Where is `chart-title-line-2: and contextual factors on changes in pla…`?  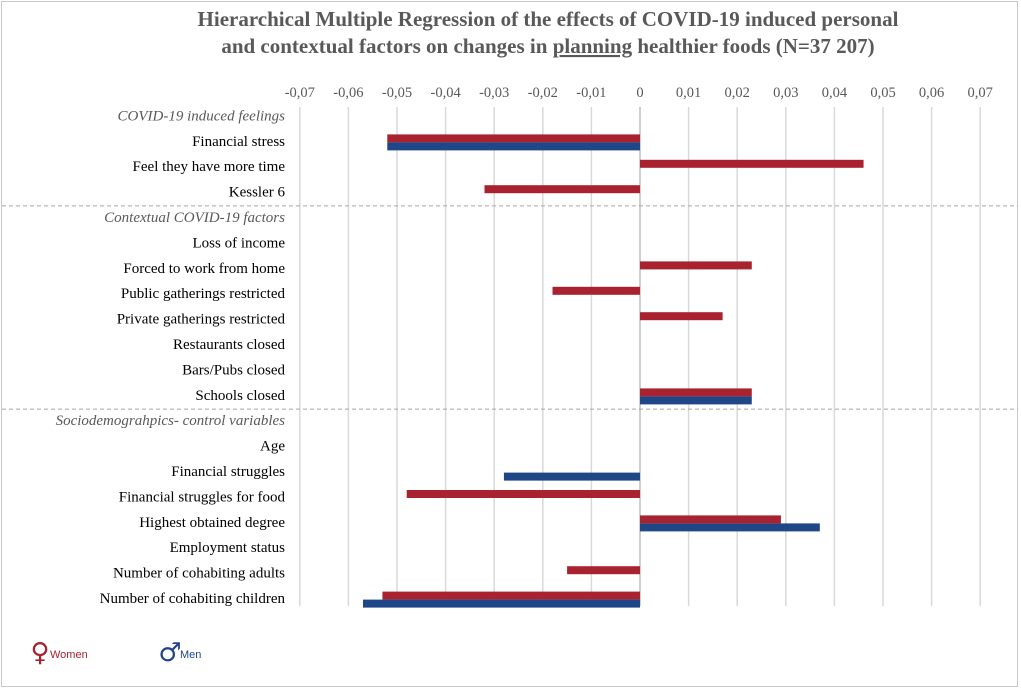
chart-title-line-2: and contextual factors on changes in pla… is located at coordinates (547, 46).